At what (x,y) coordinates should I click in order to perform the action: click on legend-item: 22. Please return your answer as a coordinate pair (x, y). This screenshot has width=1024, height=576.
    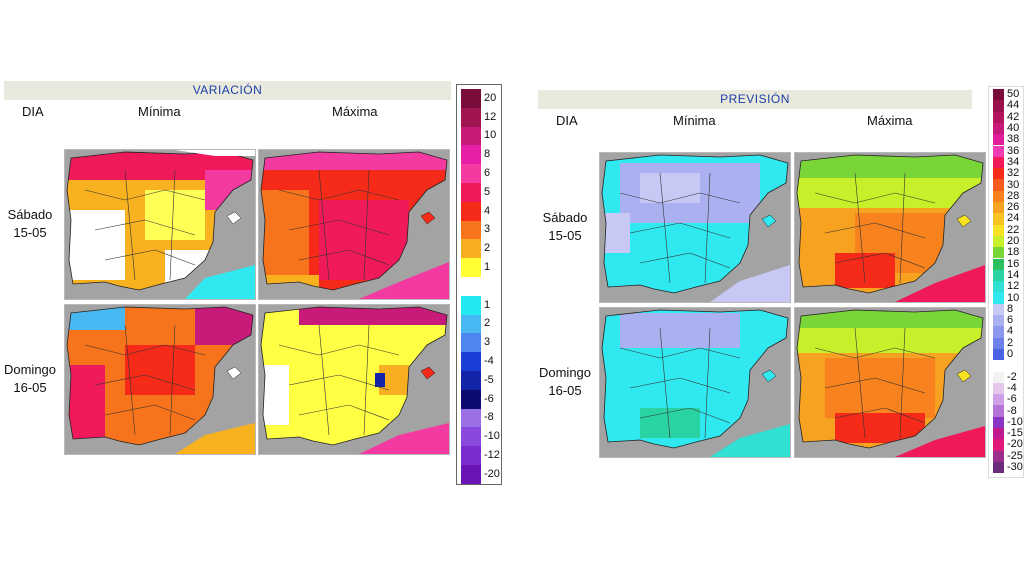
    Looking at the image, I should click on (1006, 229).